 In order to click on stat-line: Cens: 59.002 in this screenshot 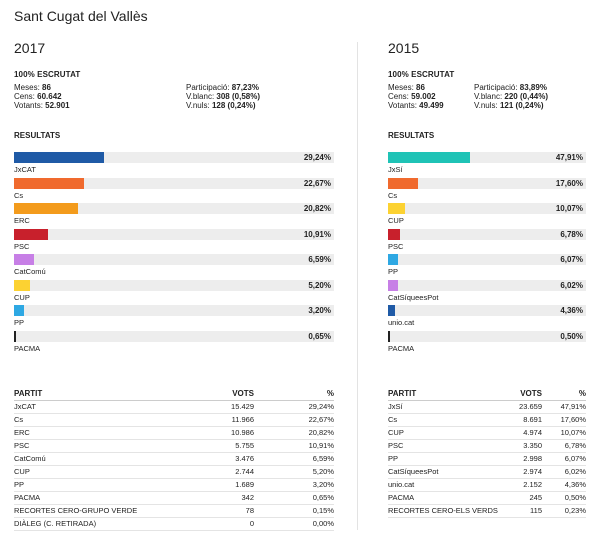, I will do `click(416, 96)`.